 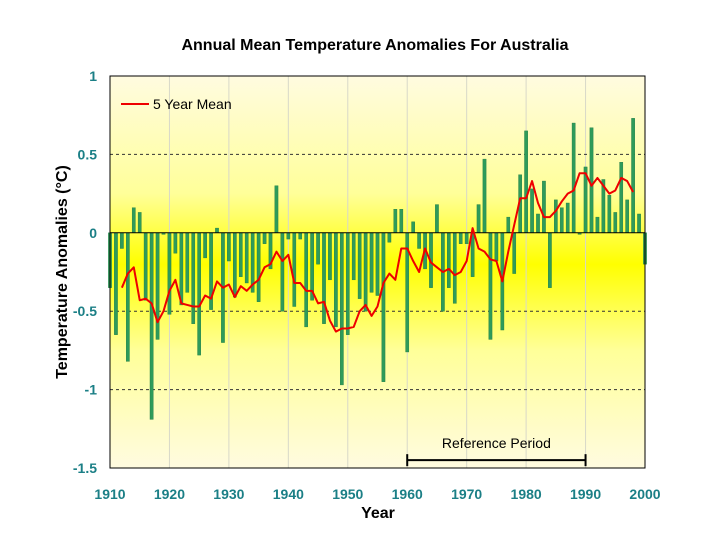 What do you see at coordinates (93, 76) in the screenshot?
I see `y-tick-label: 1` at bounding box center [93, 76].